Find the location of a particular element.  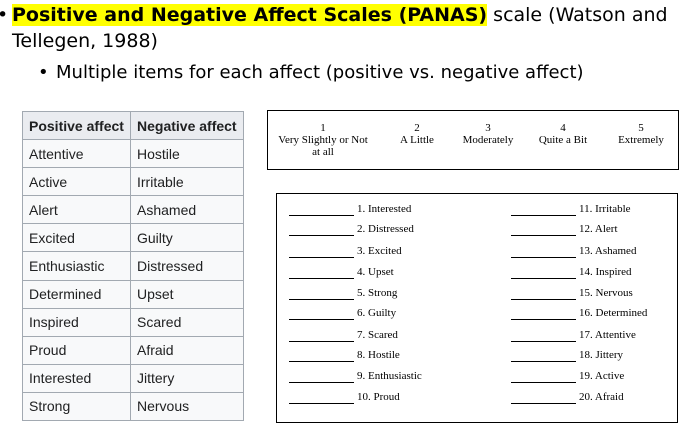

item-label: 2. Distressed is located at coordinates (385, 229).